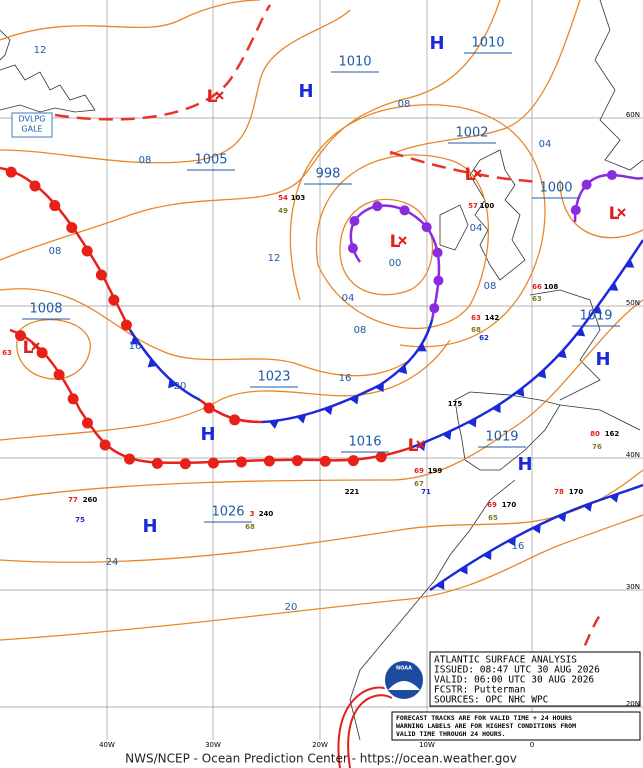  What do you see at coordinates (633, 455) in the screenshot?
I see `lat-label: 40N` at bounding box center [633, 455].